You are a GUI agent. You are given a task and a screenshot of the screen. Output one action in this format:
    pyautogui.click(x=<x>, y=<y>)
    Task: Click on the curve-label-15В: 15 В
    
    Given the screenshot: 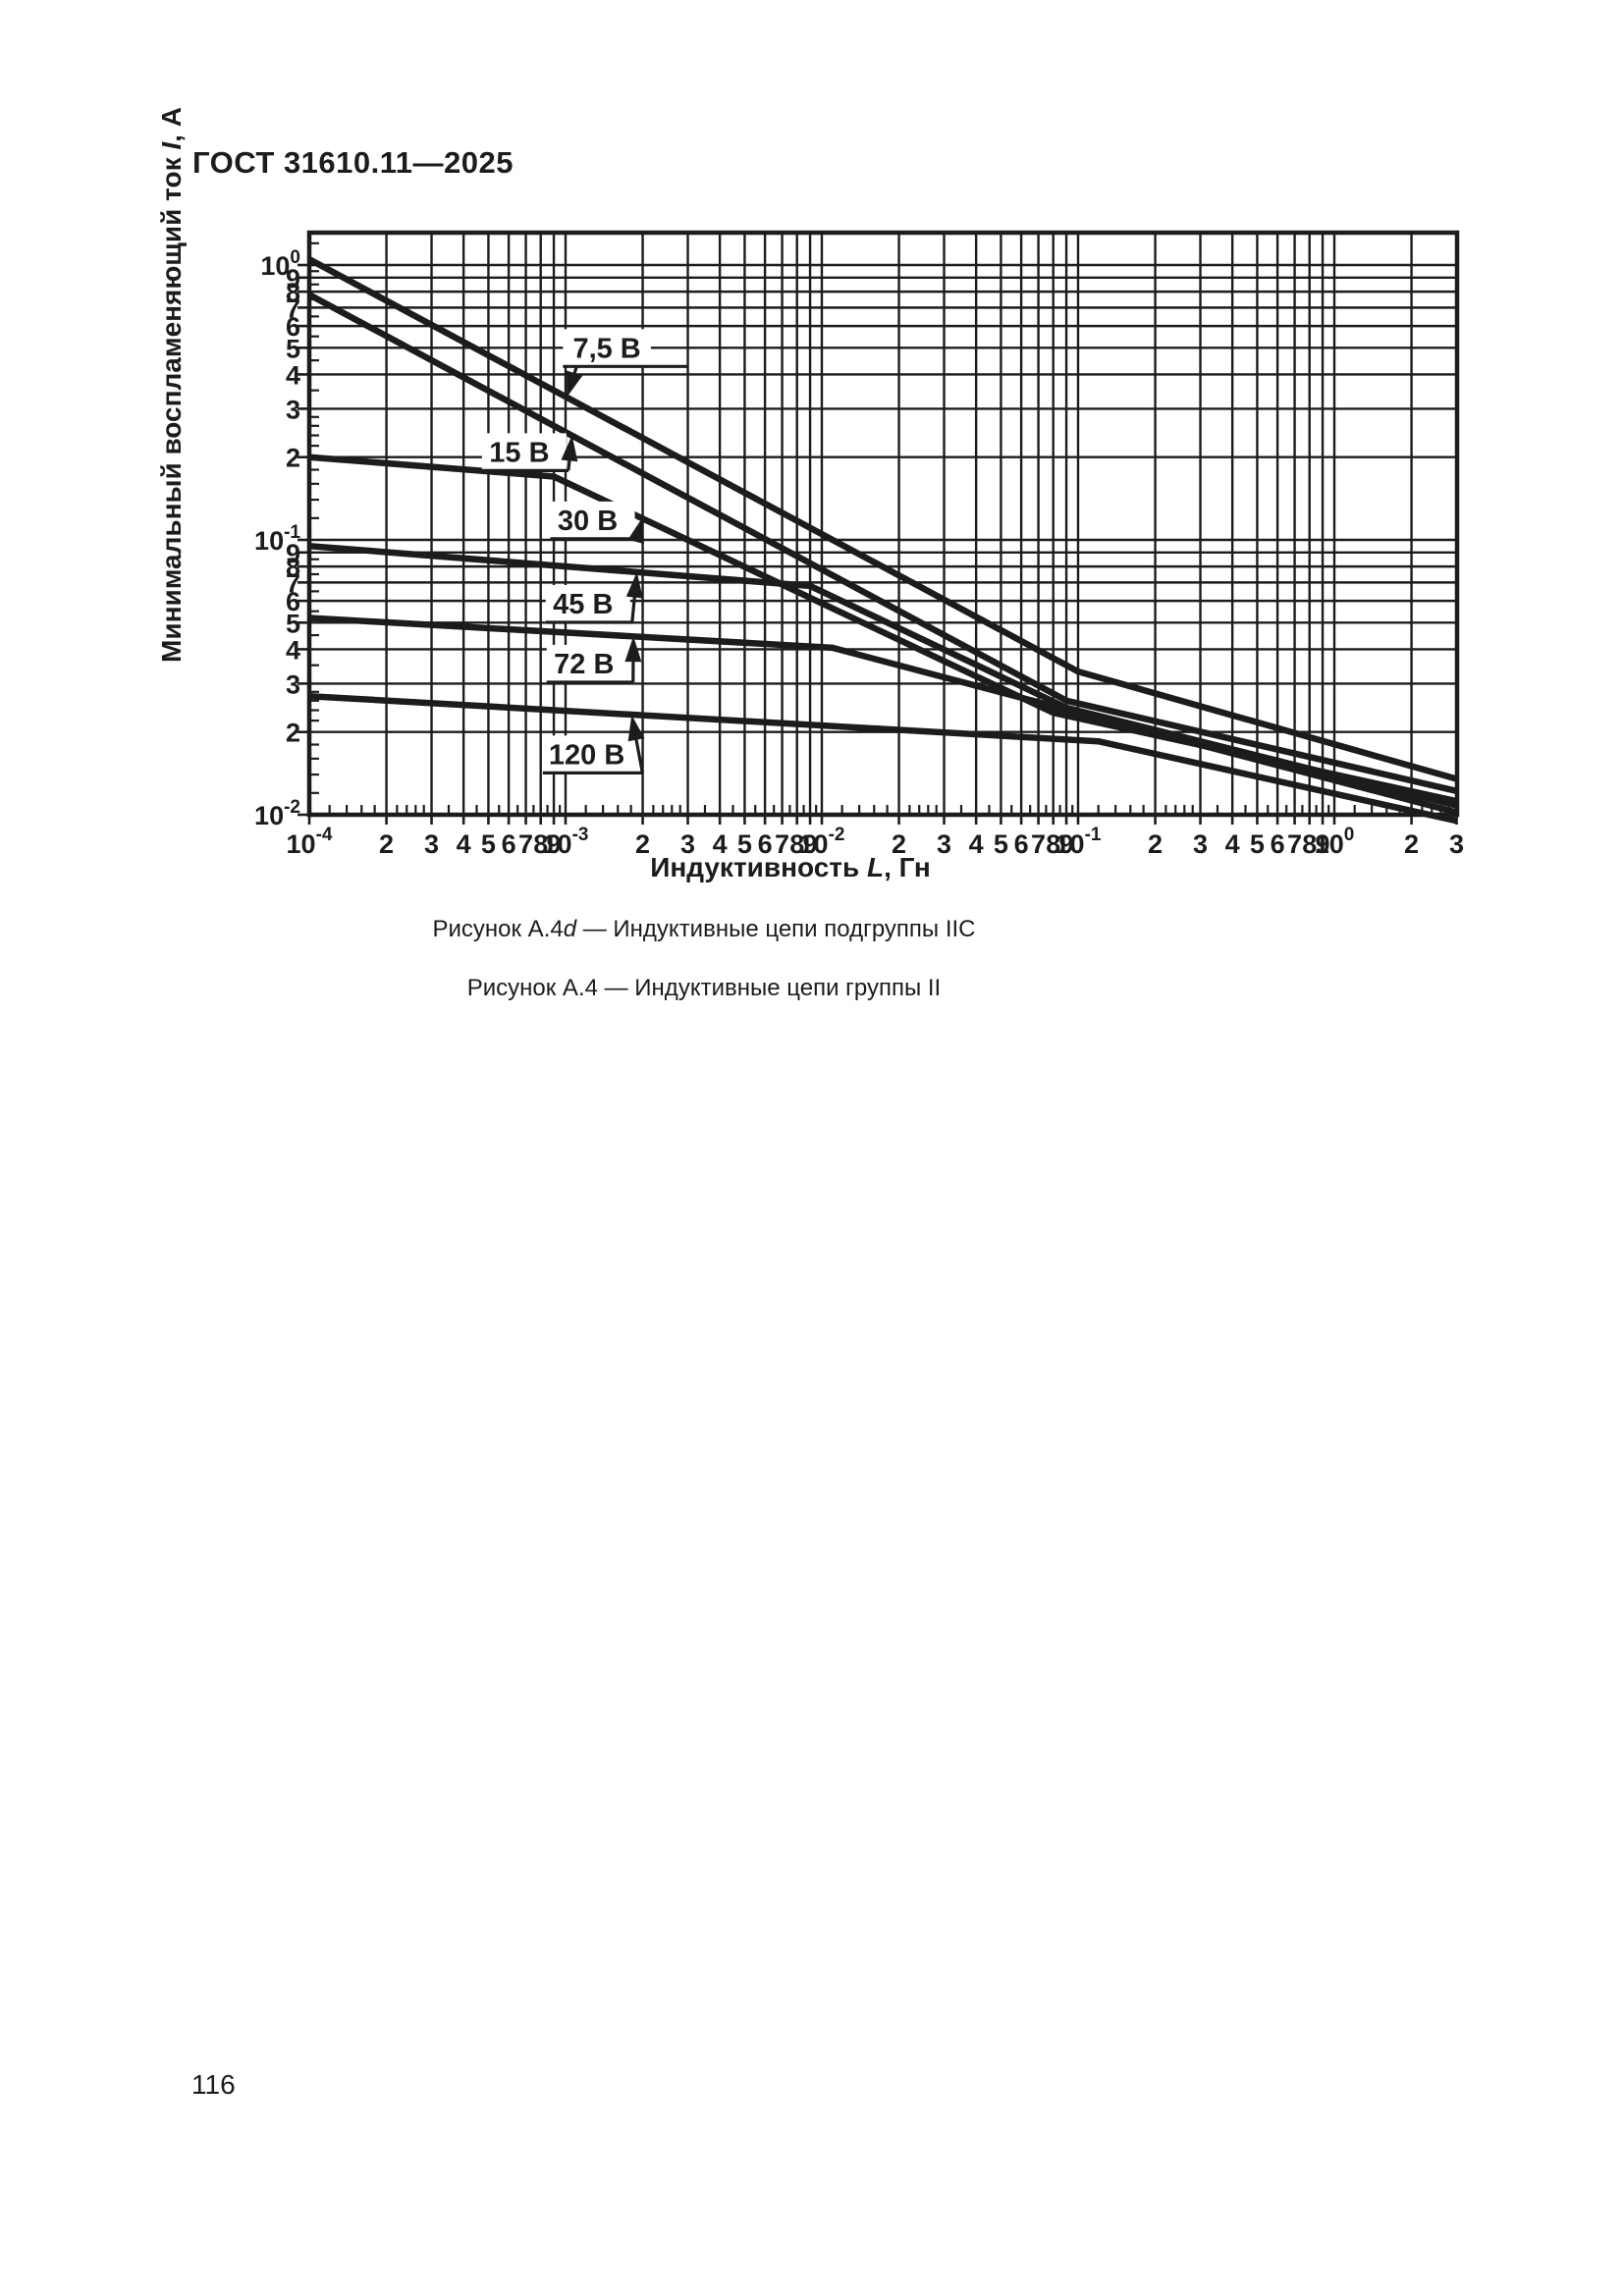 What is the action you would take?
    pyautogui.click(x=529, y=452)
    